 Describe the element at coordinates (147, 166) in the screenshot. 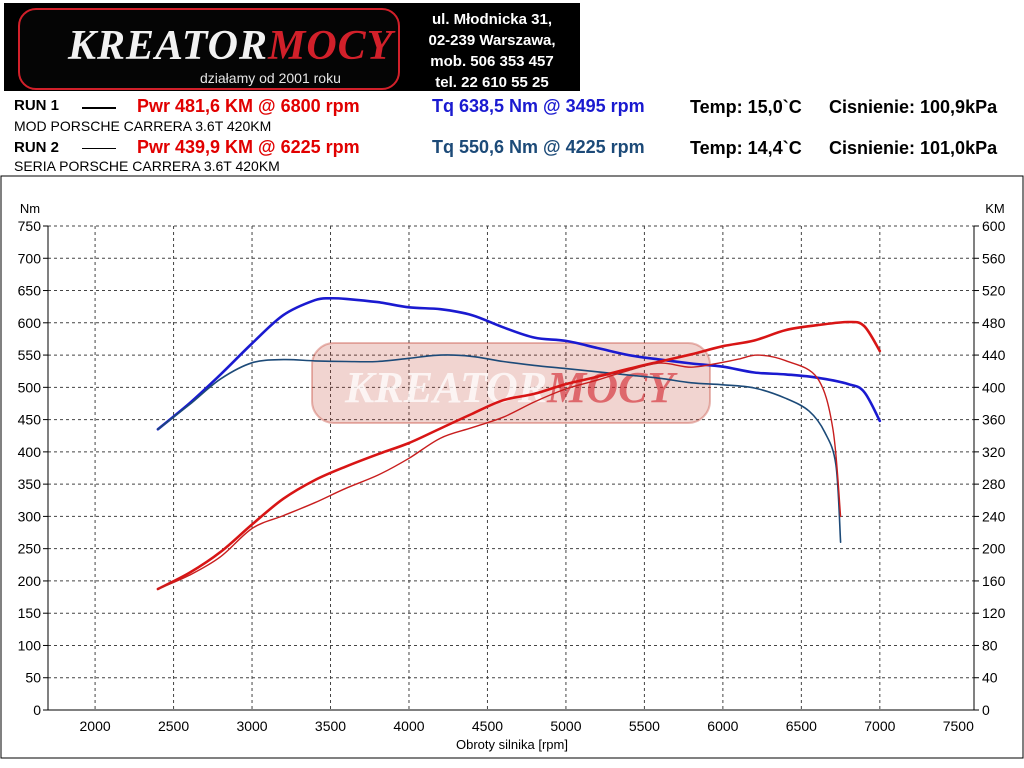

I see `run2-vehicle-name: SERIA PORSCHE CARRERA 3.6T 420KM` at that location.